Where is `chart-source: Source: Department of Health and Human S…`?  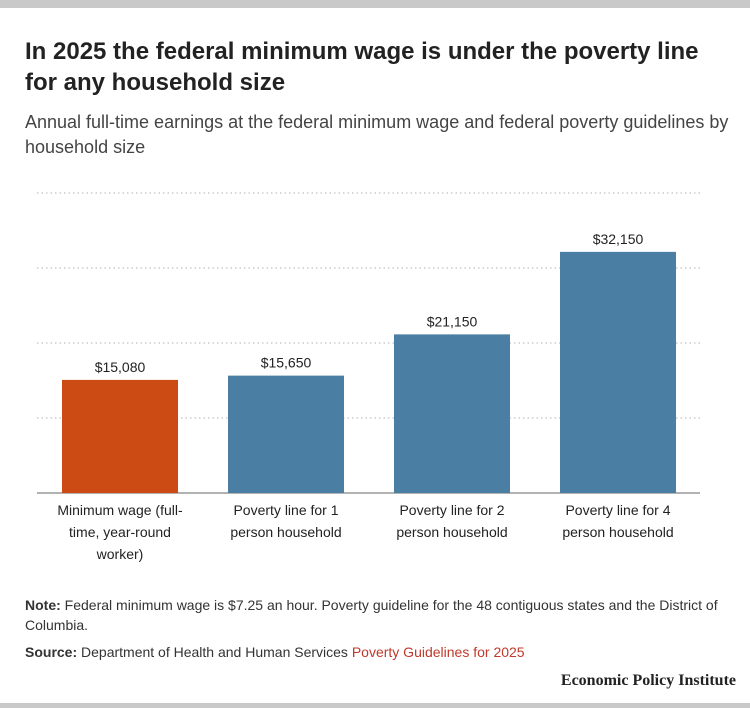
chart-source: Source: Department of Health and Human S… is located at coordinates (380, 652).